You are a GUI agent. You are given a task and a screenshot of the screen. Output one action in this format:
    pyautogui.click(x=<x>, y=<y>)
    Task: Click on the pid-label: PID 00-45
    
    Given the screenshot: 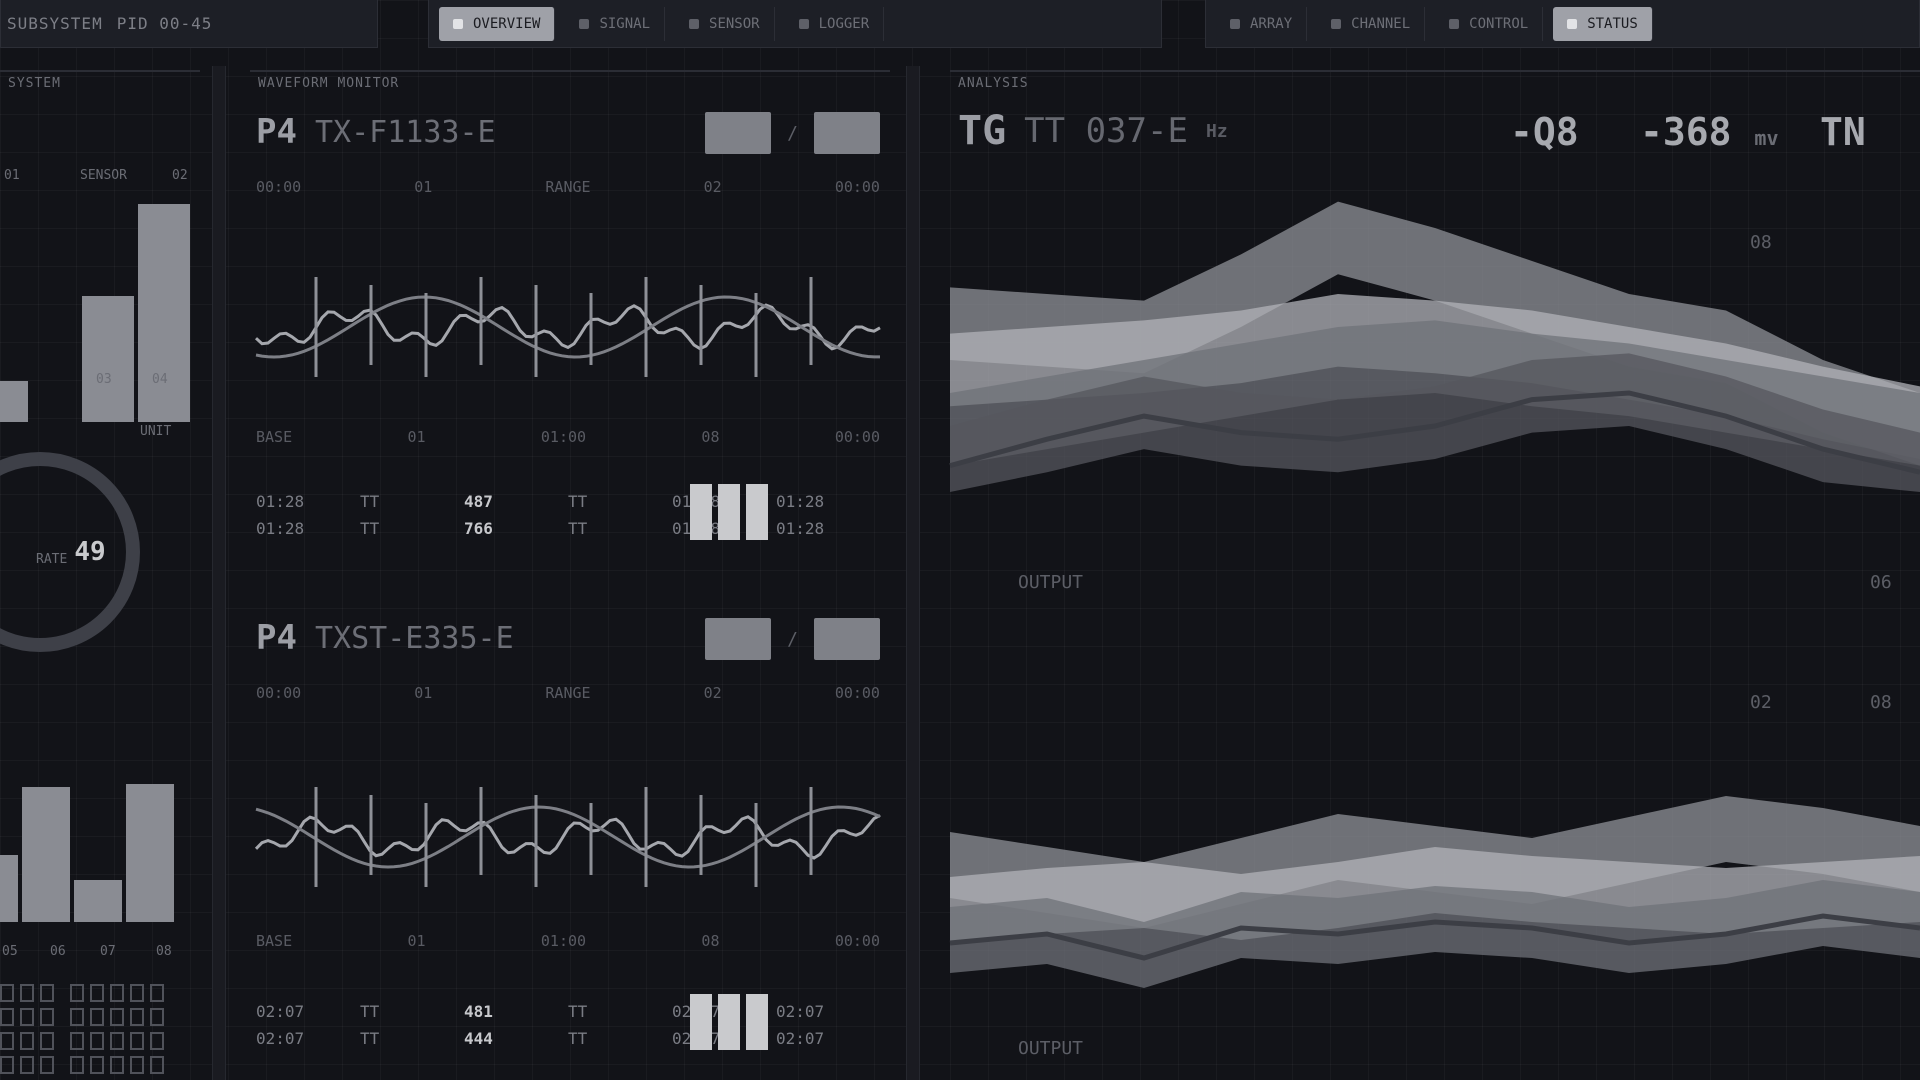 What is the action you would take?
    pyautogui.click(x=164, y=23)
    